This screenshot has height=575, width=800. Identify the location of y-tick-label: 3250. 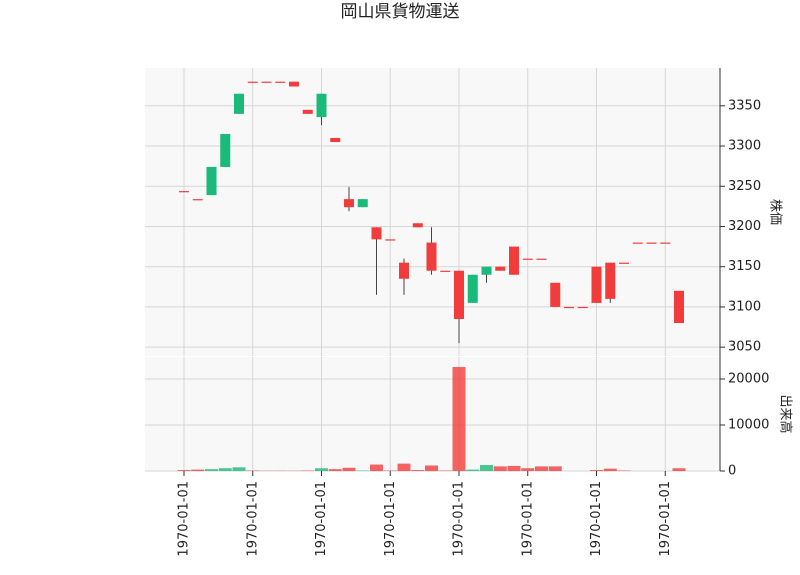
(744, 186).